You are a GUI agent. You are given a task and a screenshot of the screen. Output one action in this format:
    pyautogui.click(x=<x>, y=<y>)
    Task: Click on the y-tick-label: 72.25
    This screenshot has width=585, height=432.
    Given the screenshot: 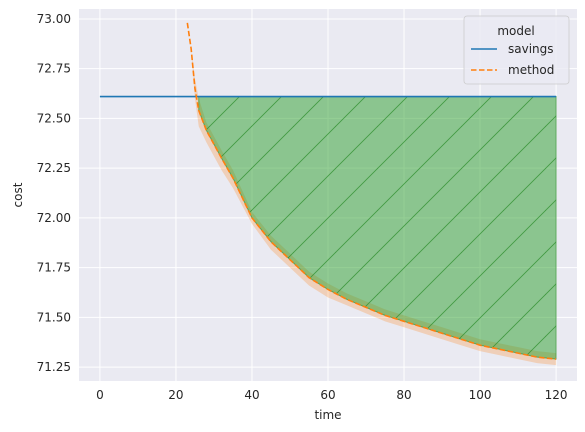 What is the action you would take?
    pyautogui.click(x=54, y=168)
    